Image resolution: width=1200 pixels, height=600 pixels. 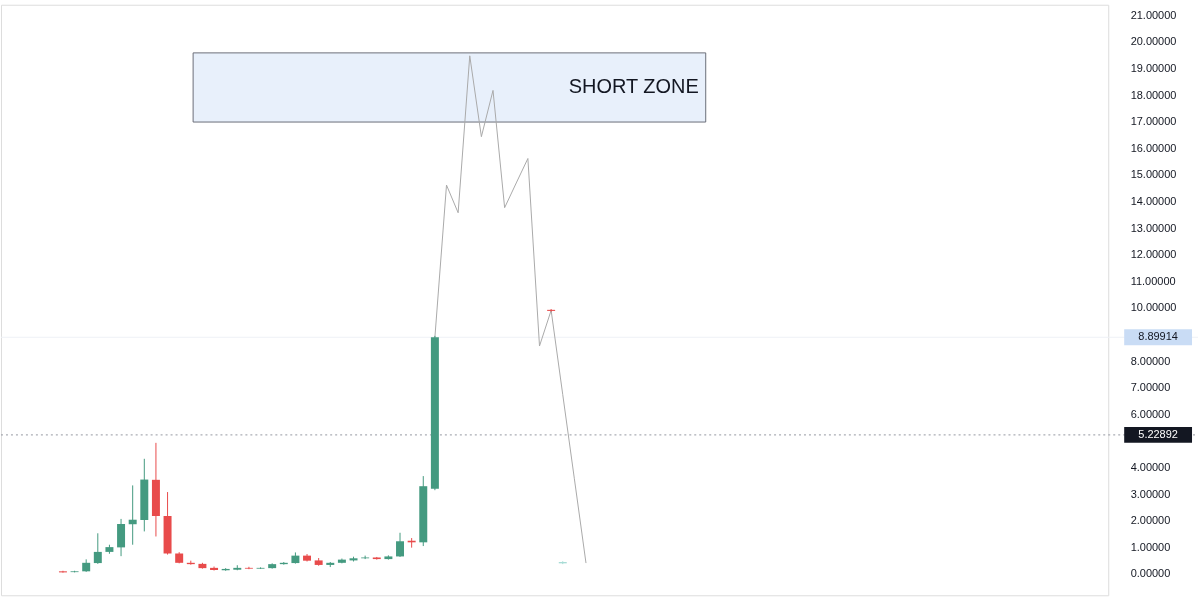 What do you see at coordinates (1150, 546) in the screenshot?
I see `y-tick-label: 1.00000` at bounding box center [1150, 546].